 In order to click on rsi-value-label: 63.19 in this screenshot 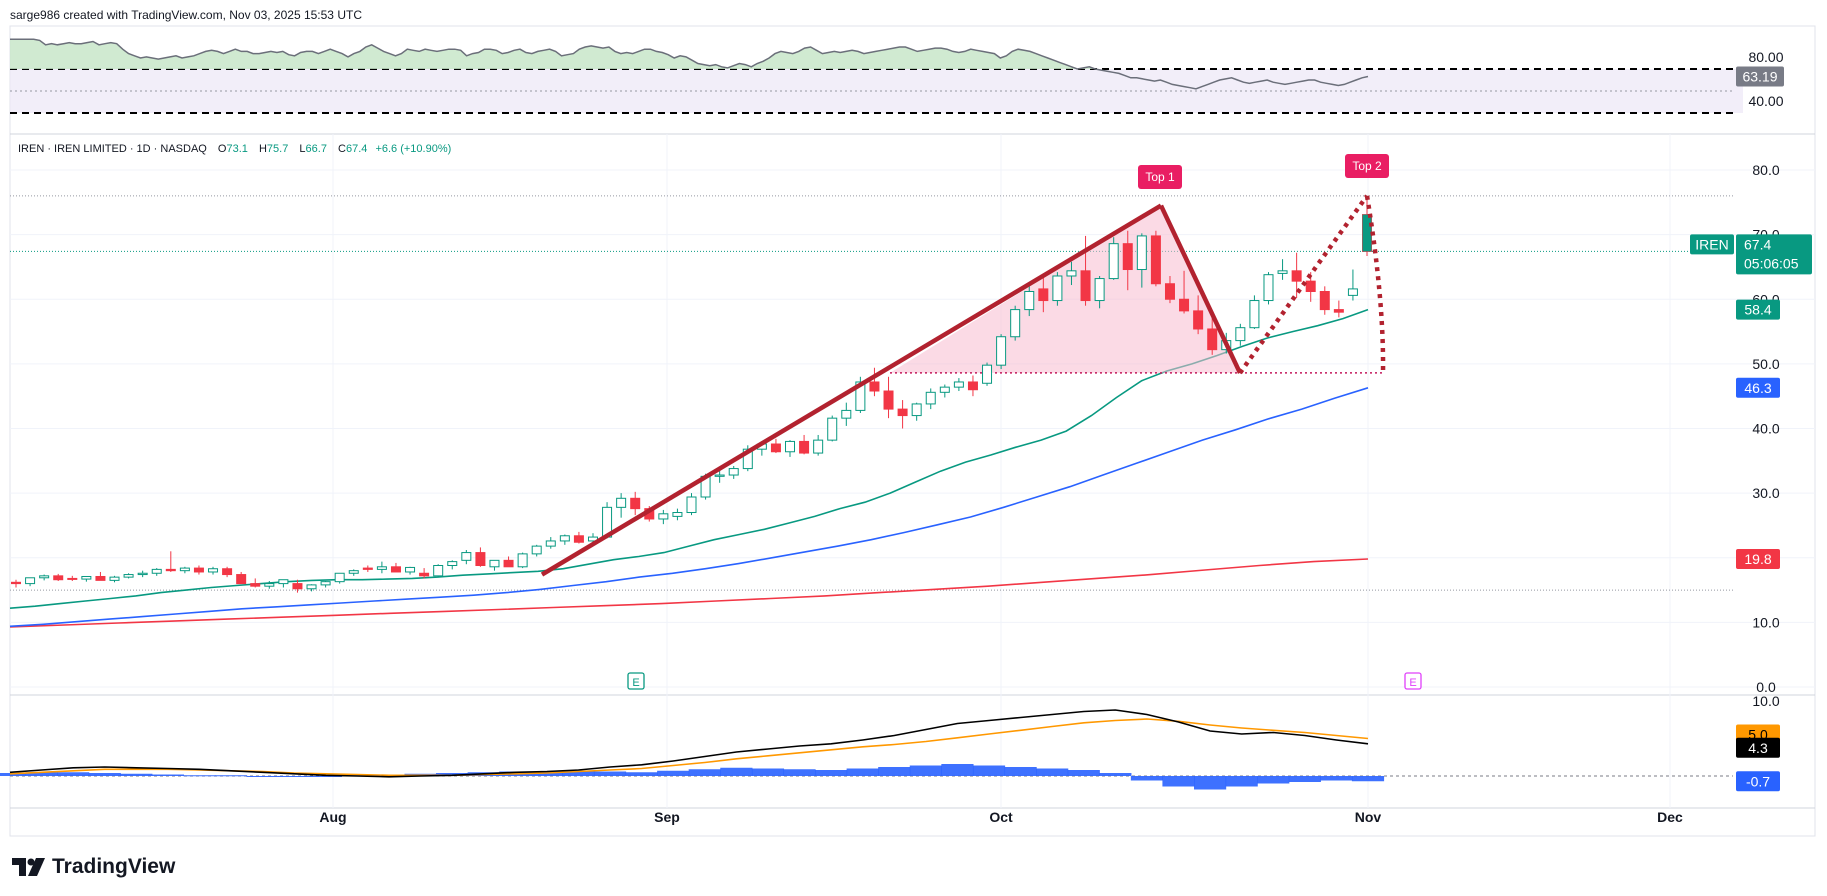, I will do `click(1759, 76)`.